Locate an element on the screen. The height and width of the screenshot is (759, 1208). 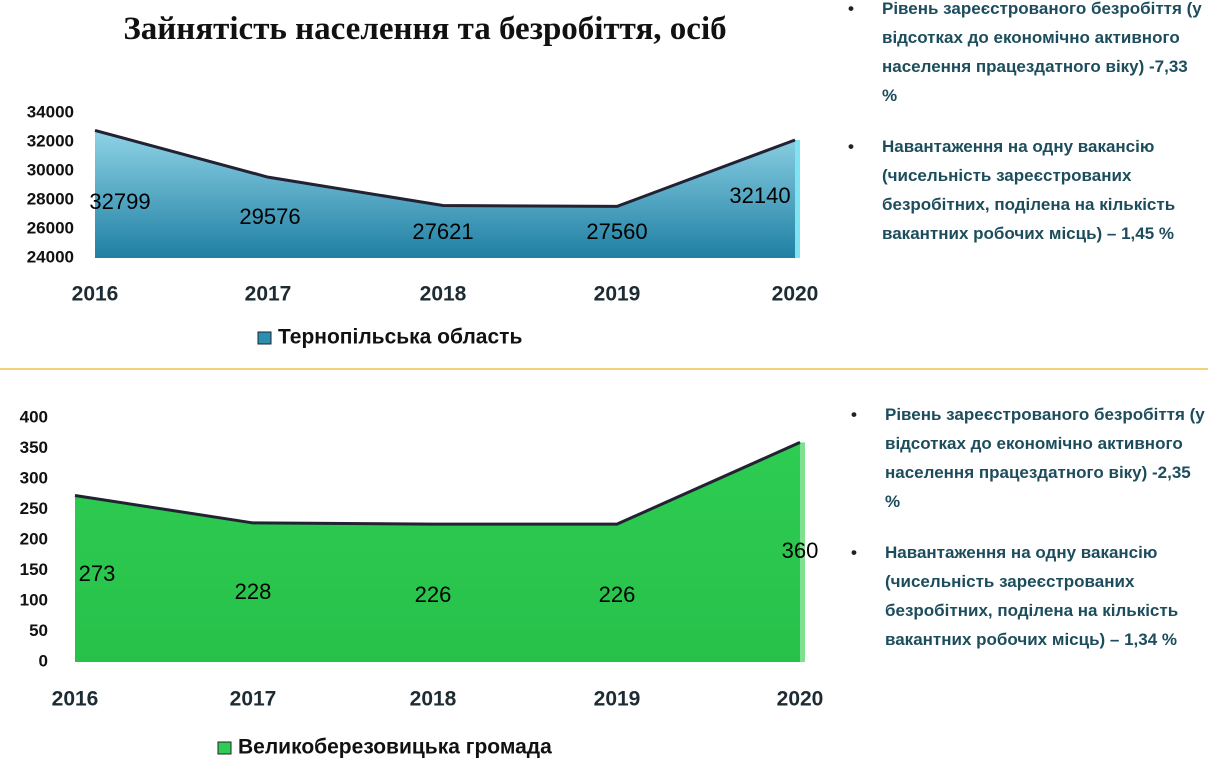
data-label: 360 is located at coordinates (800, 550).